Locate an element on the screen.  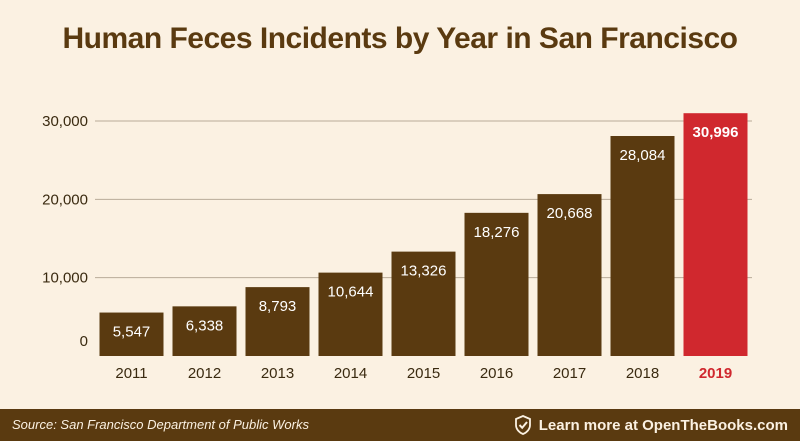
data-label: 6,338 is located at coordinates (205, 325).